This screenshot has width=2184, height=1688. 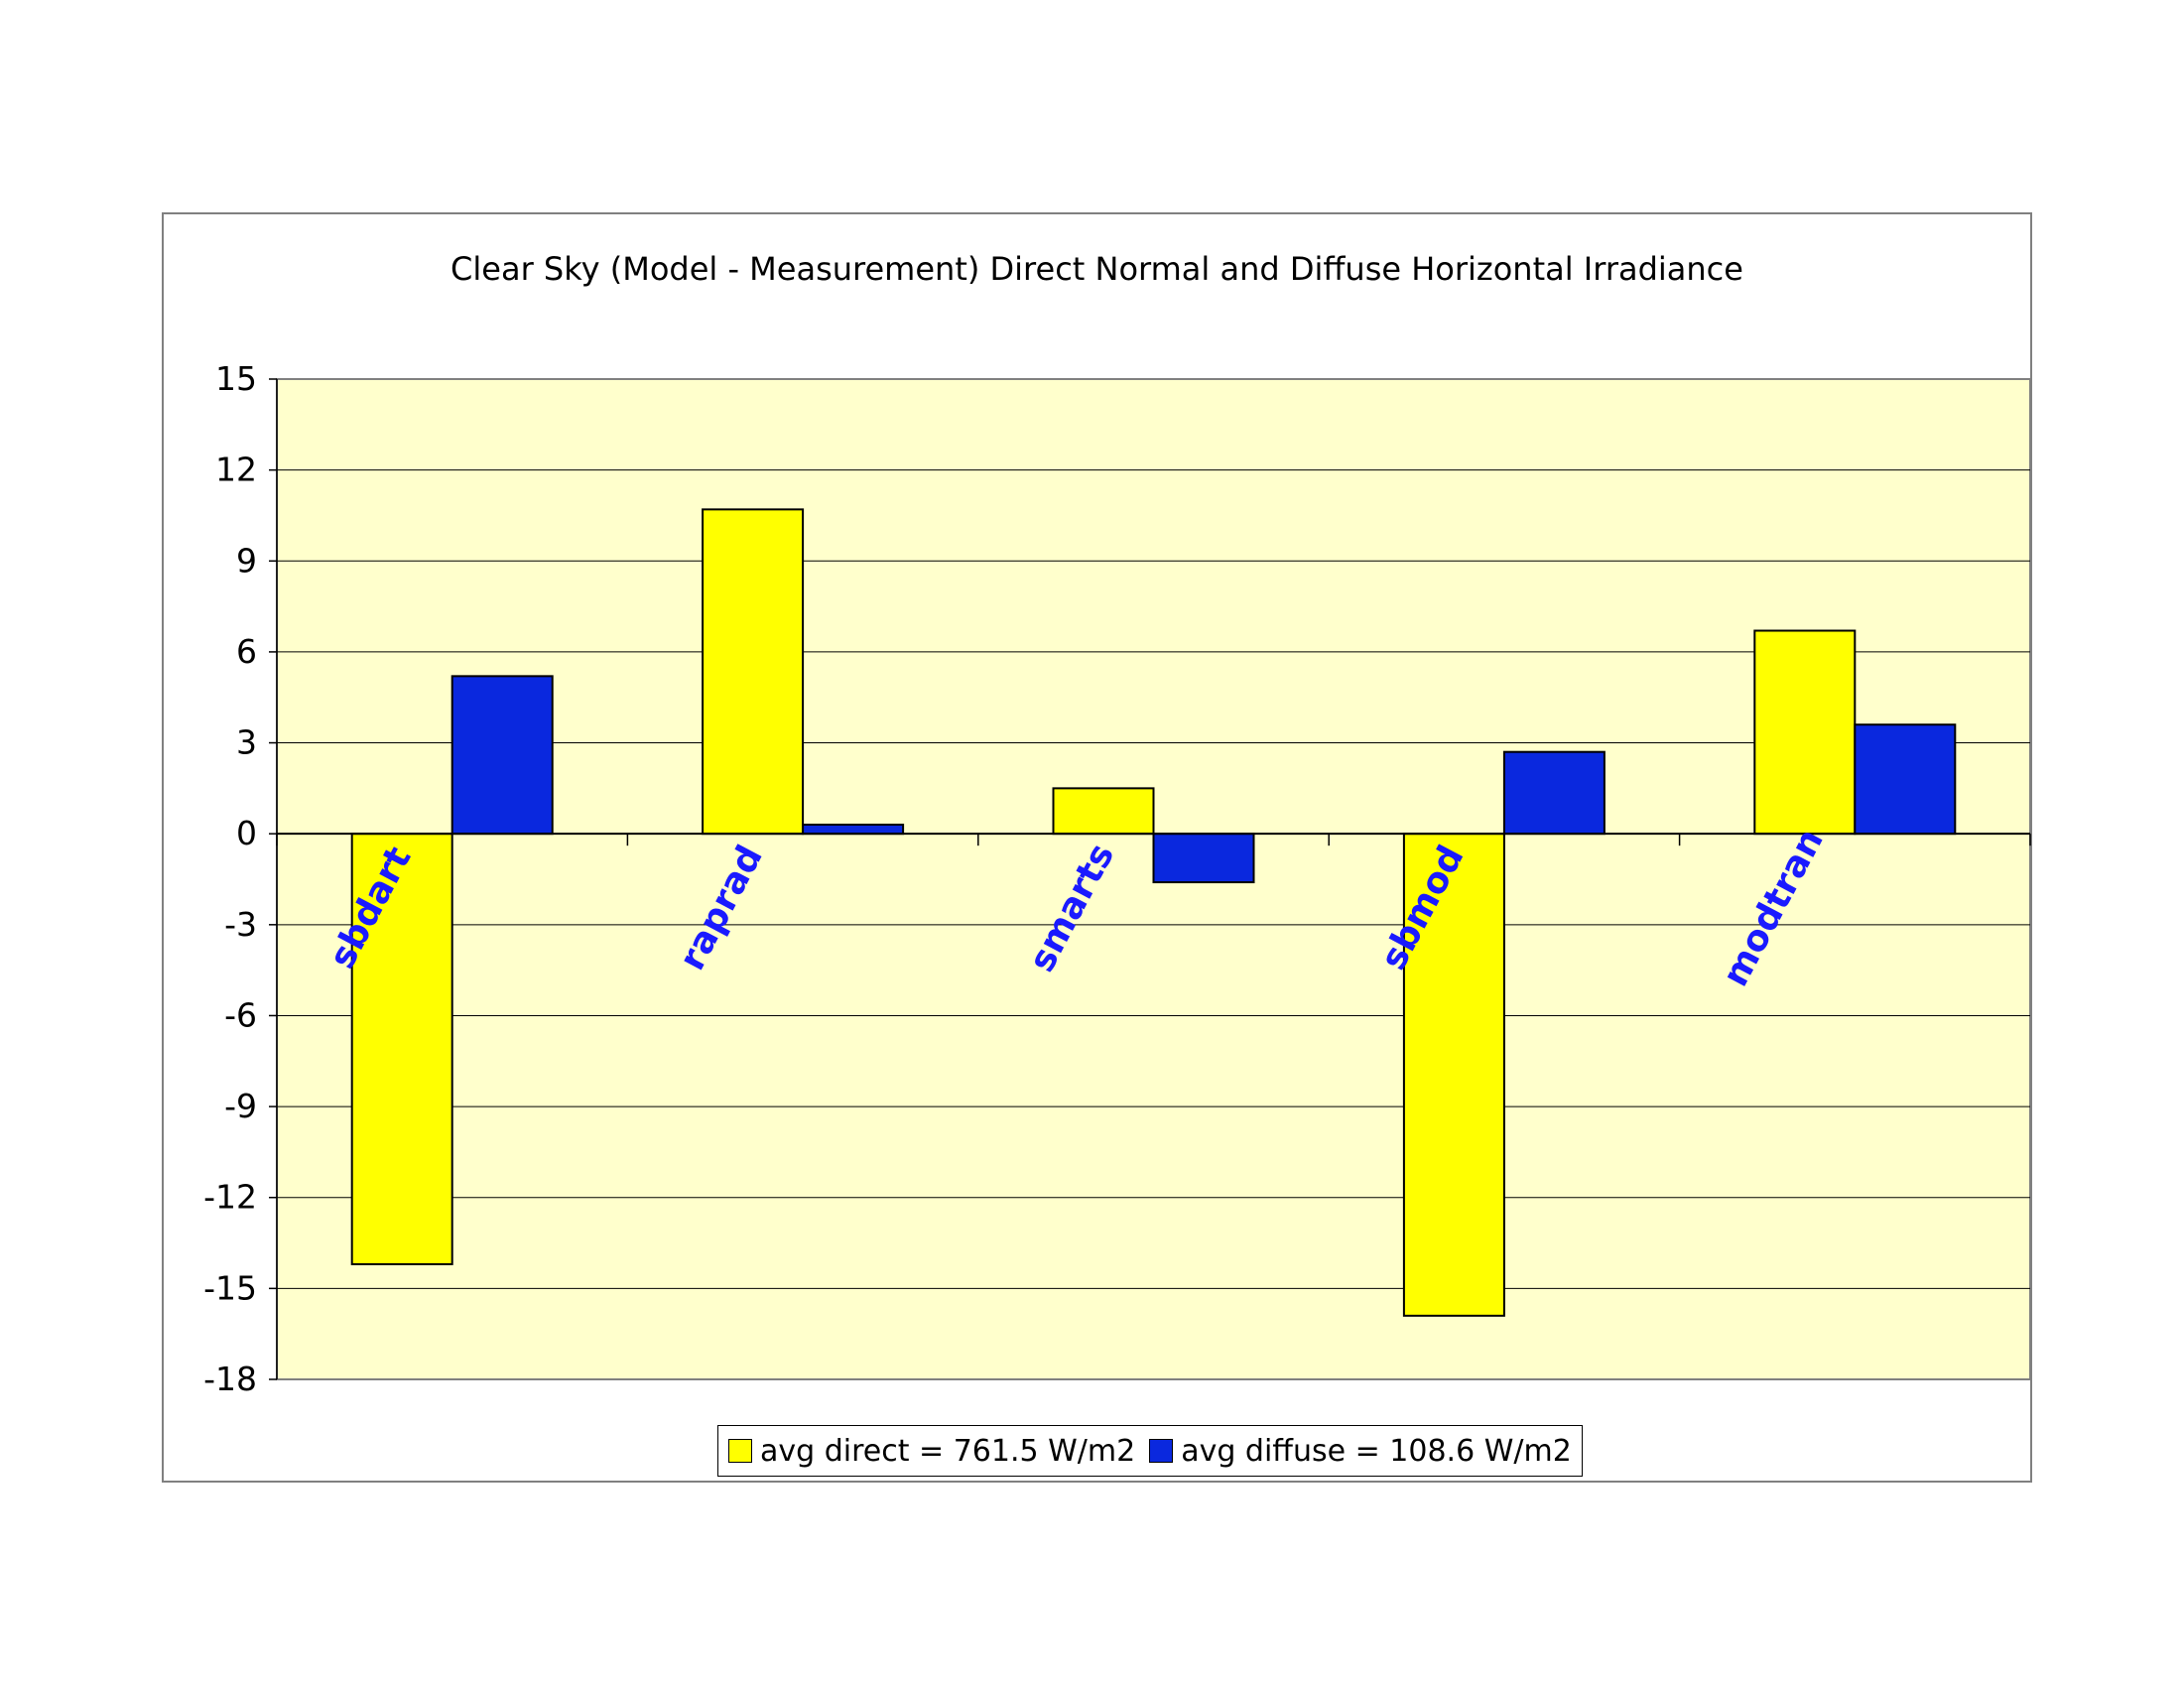 I want to click on bar-diffuse-modtran, so click(x=1905, y=780).